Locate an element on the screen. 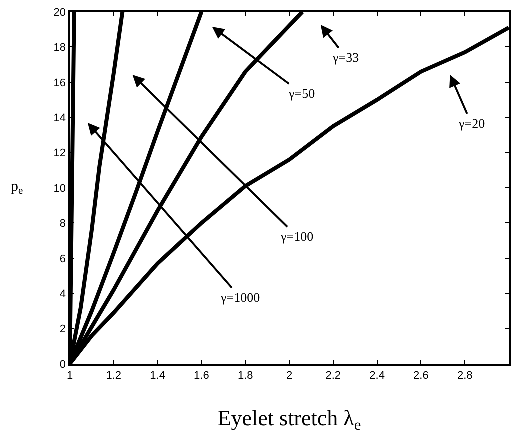 The width and height of the screenshot is (514, 434). x-axis-title: Eyelet stretch λ$_{e}$ is located at coordinates (290, 419).